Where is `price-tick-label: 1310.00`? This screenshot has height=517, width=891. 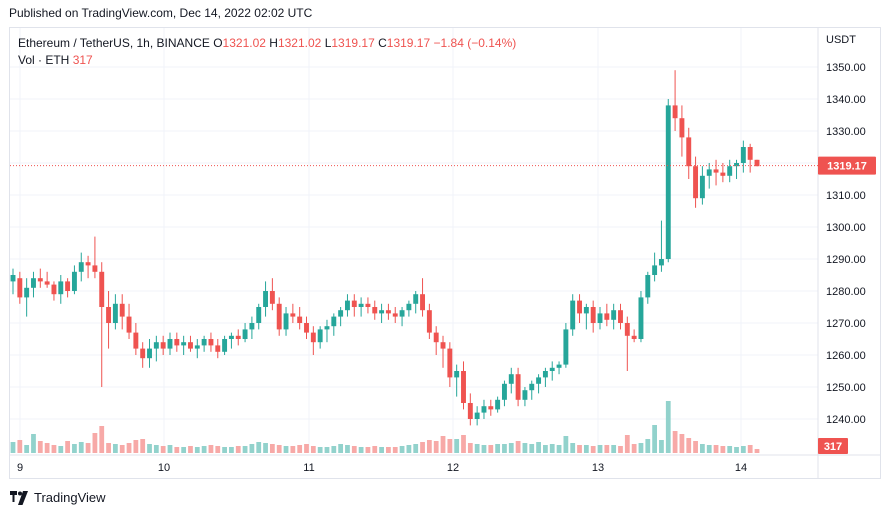
price-tick-label: 1310.00 is located at coordinates (846, 196).